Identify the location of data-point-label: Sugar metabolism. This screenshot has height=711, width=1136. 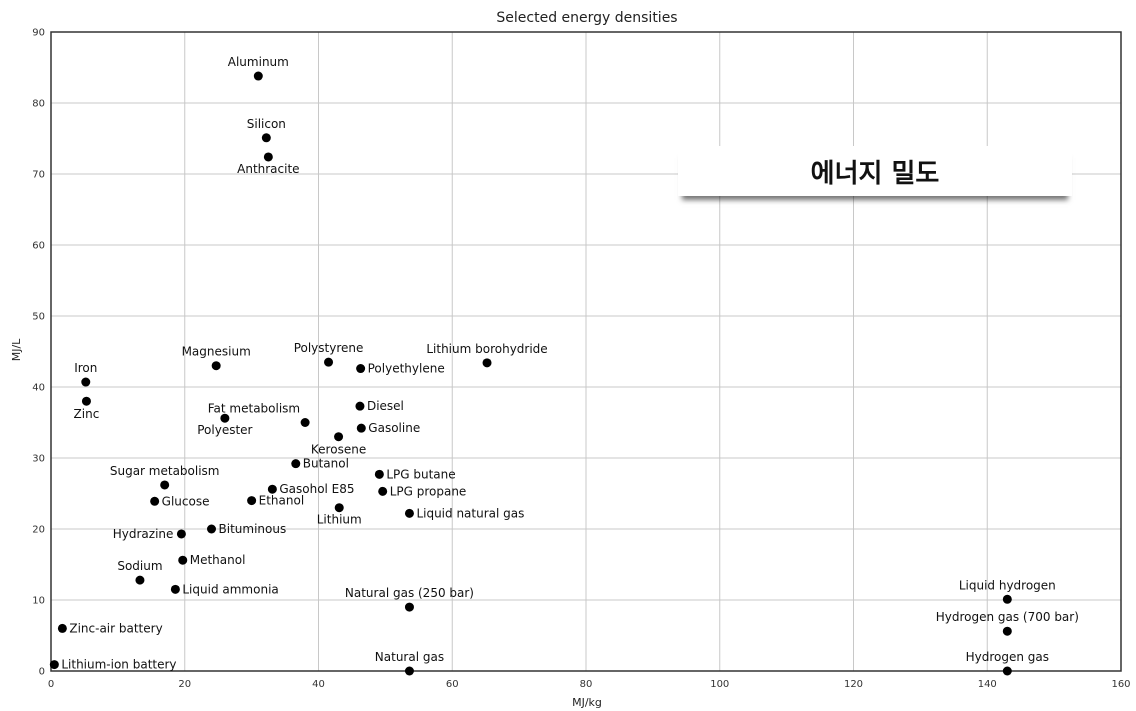
(165, 471).